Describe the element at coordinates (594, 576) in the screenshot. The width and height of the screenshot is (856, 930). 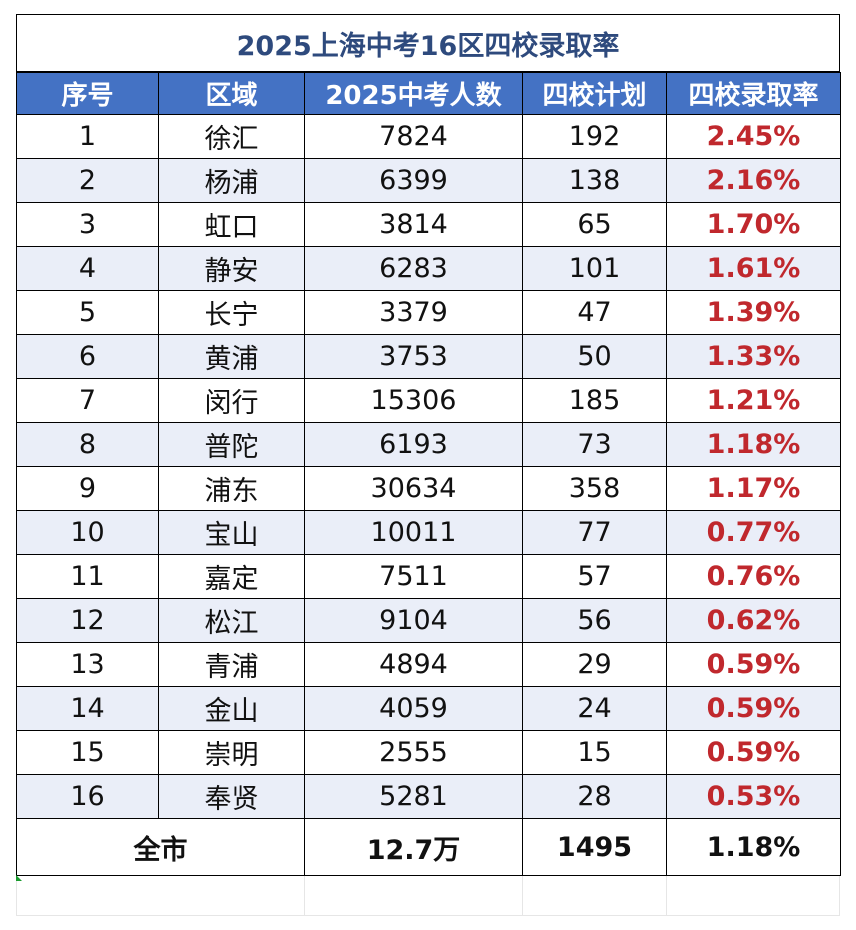
I see `plan-count: 57` at that location.